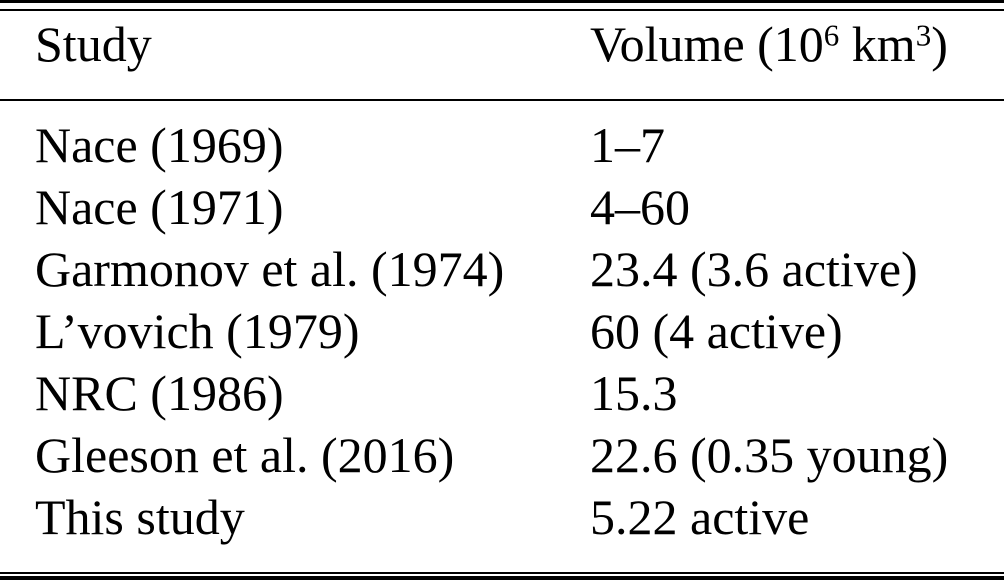 The width and height of the screenshot is (1004, 581). What do you see at coordinates (270, 269) in the screenshot?
I see `study-cell: Garmonov et al. (1974)` at bounding box center [270, 269].